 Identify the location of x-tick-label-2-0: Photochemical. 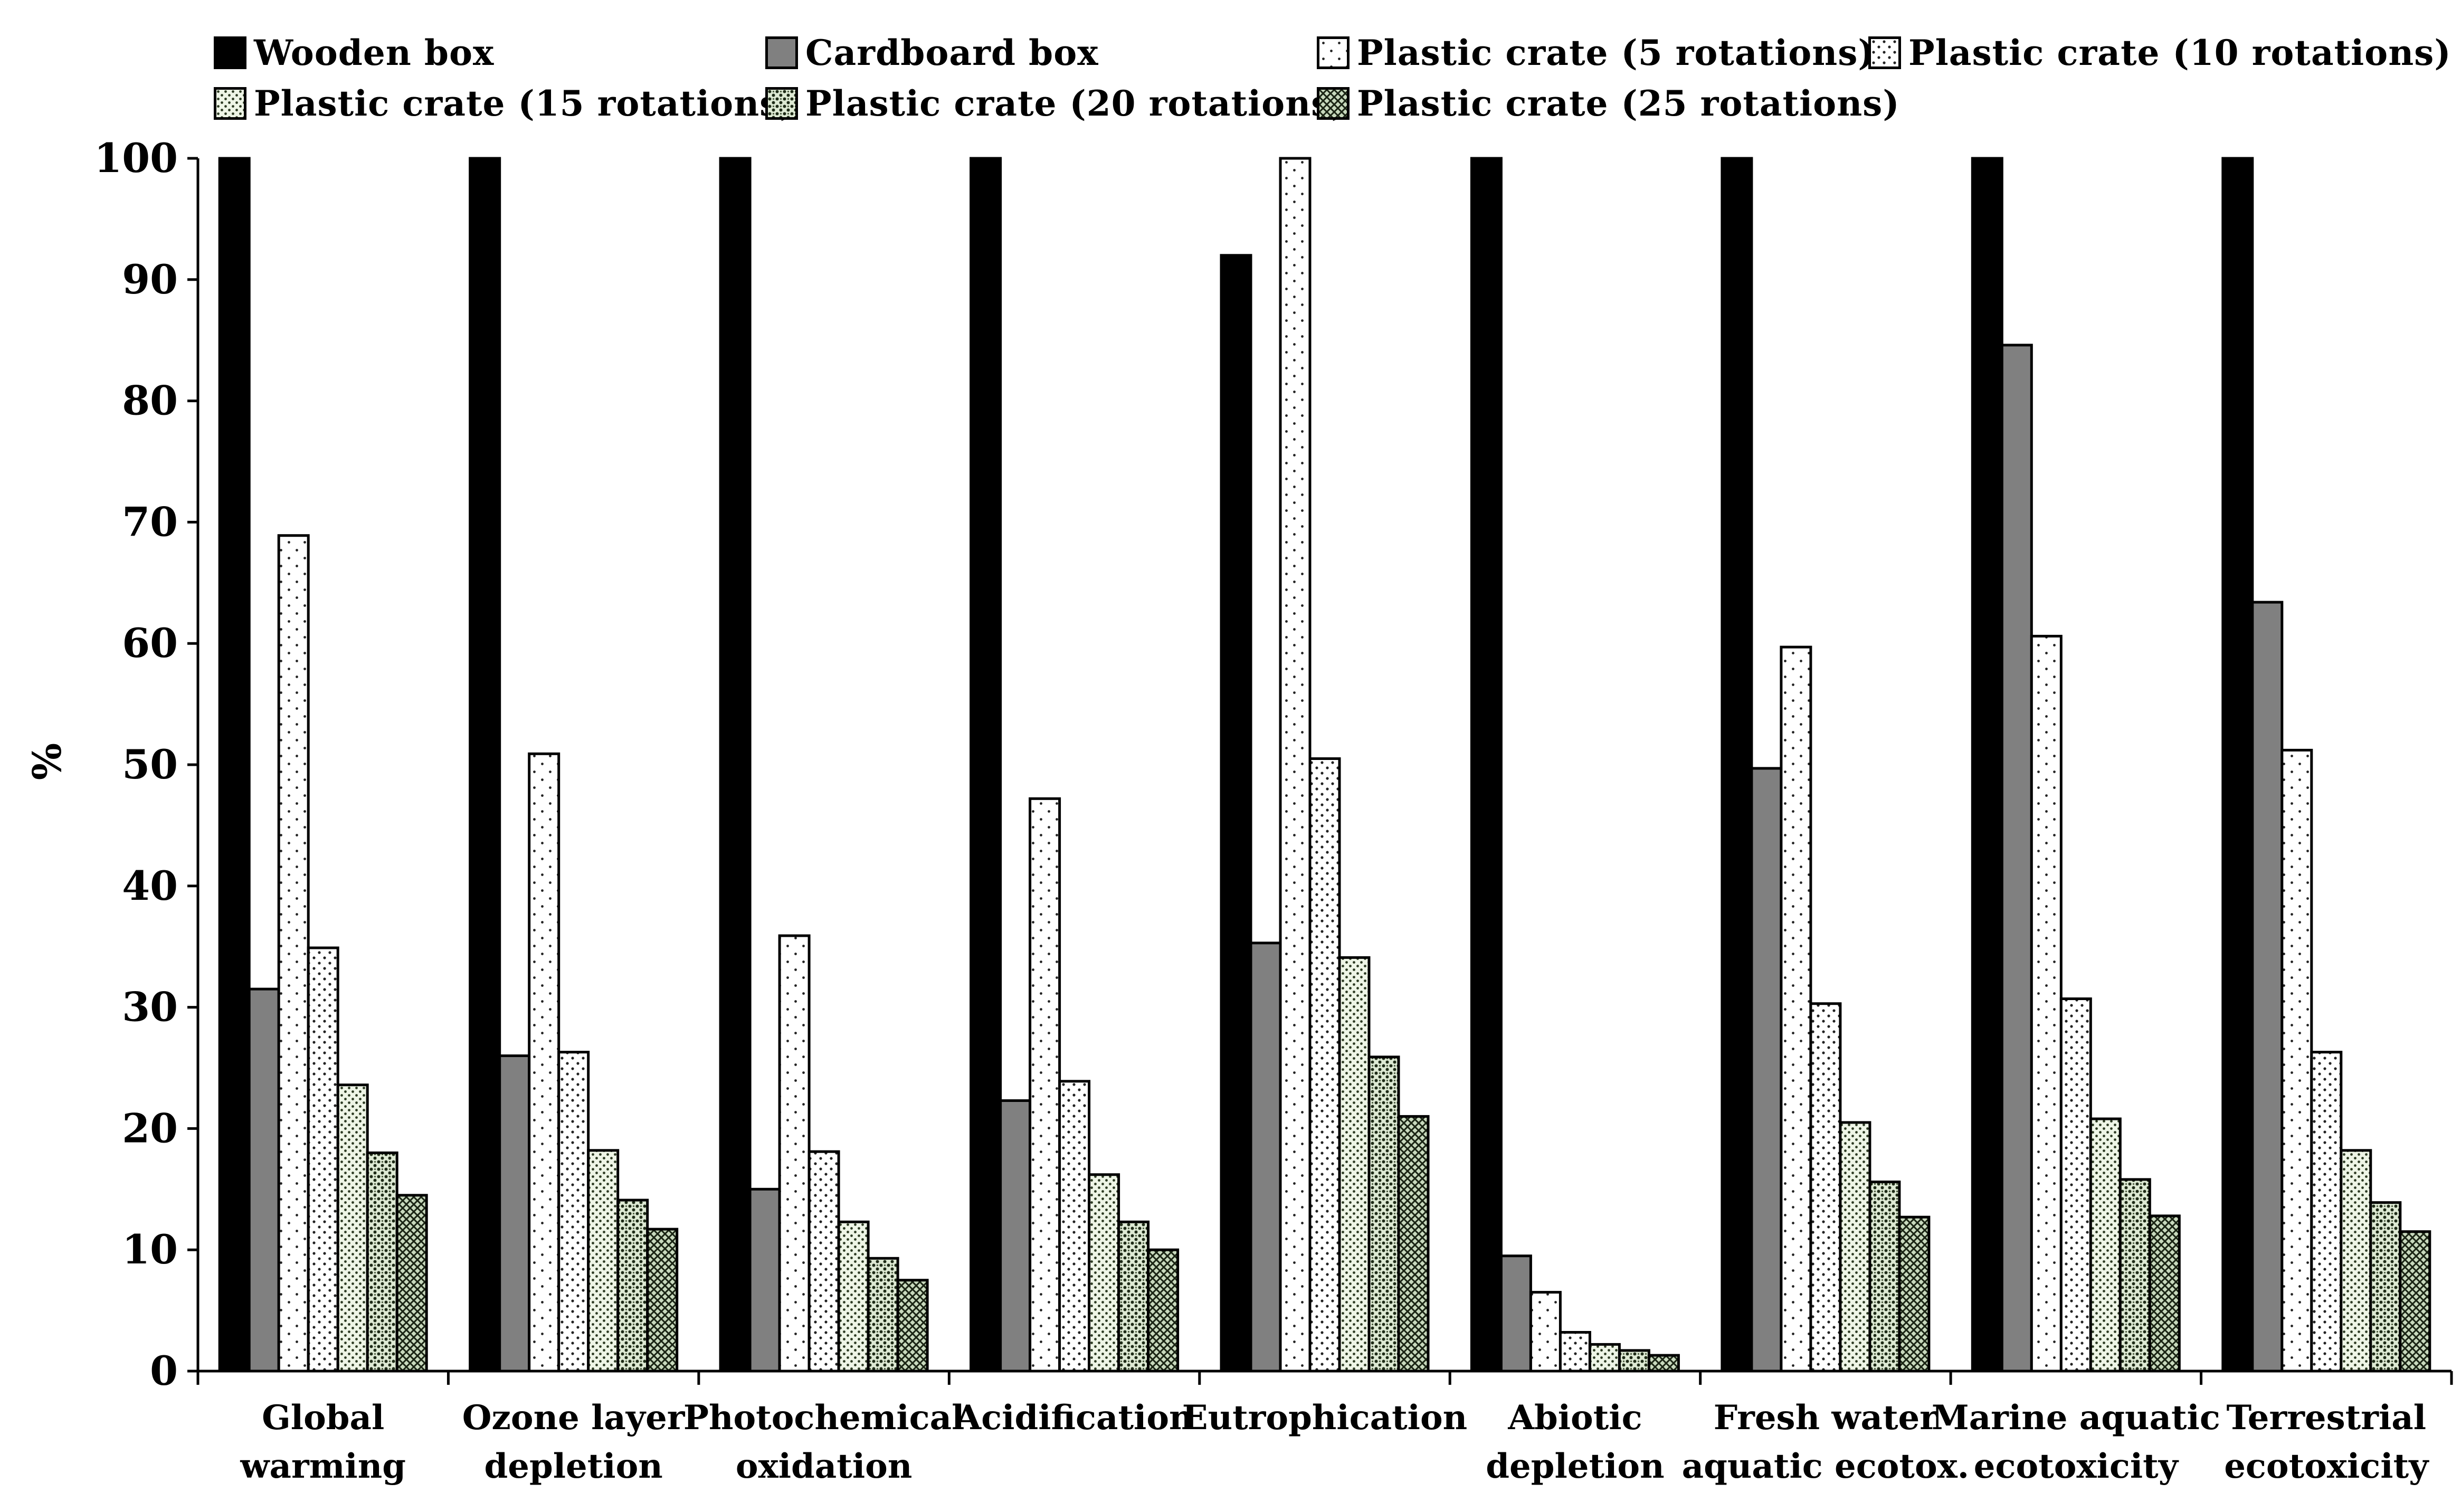
(824, 1418).